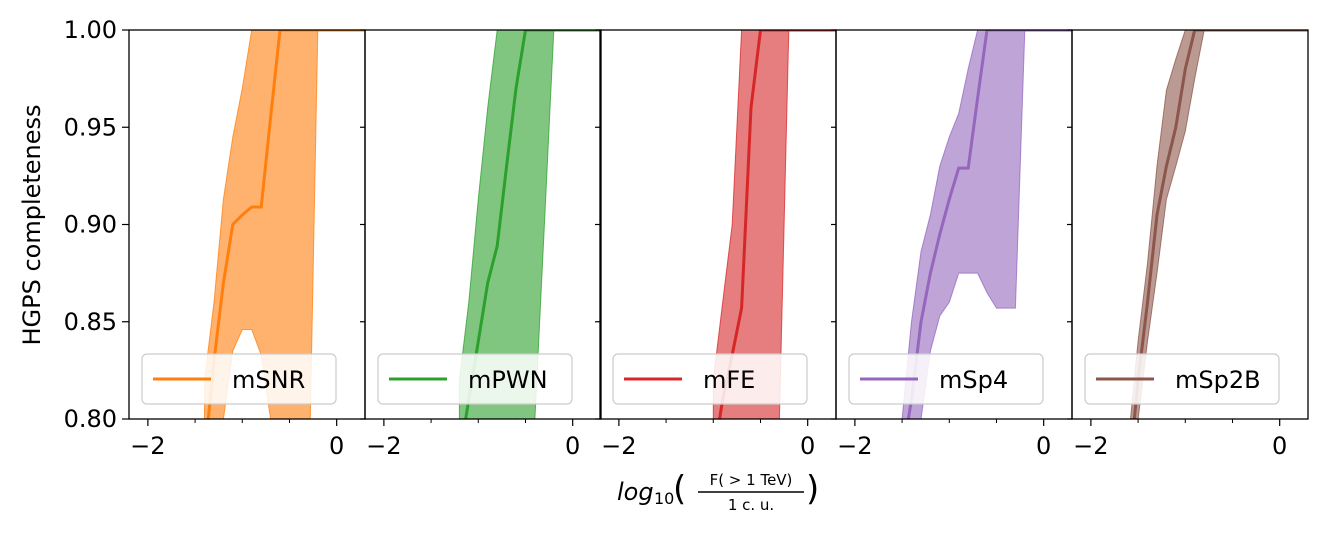 Image resolution: width=1333 pixels, height=533 pixels. I want to click on panel-mSNR: −2 0 mSNR, so click(247, 244).